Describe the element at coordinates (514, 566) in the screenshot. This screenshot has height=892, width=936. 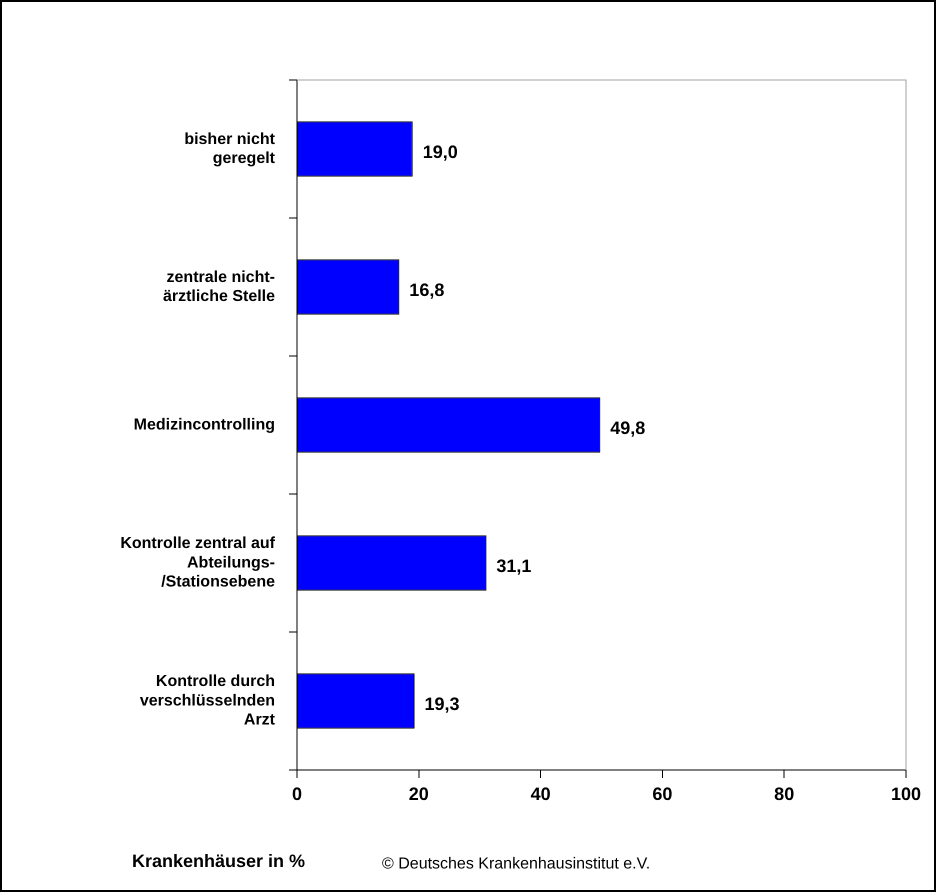
I see `data-label: 31,1` at that location.